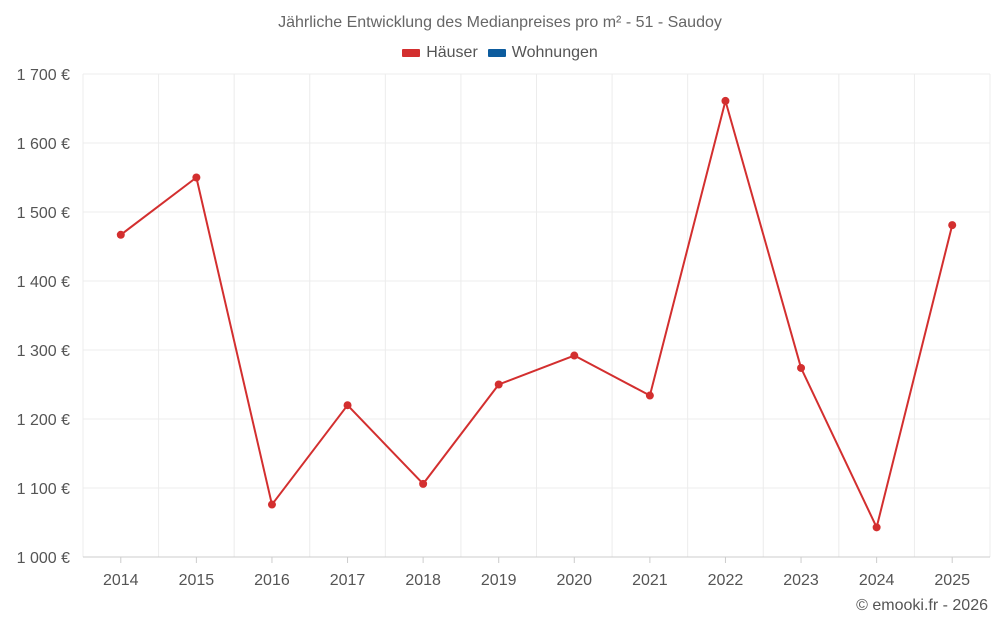 This screenshot has height=625, width=1000. Describe the element at coordinates (121, 580) in the screenshot. I see `x-tick-label: 2014` at that location.